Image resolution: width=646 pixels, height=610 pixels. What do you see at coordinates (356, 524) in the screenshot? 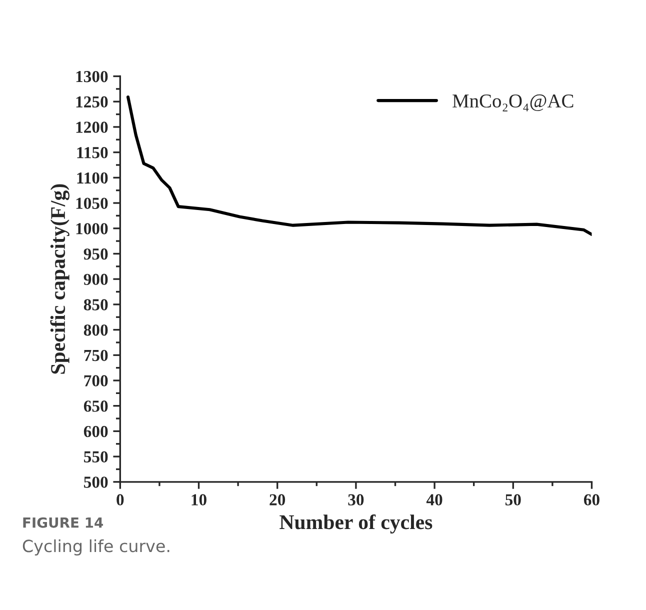
I see `x-axis-title: Number of cycles` at bounding box center [356, 524].